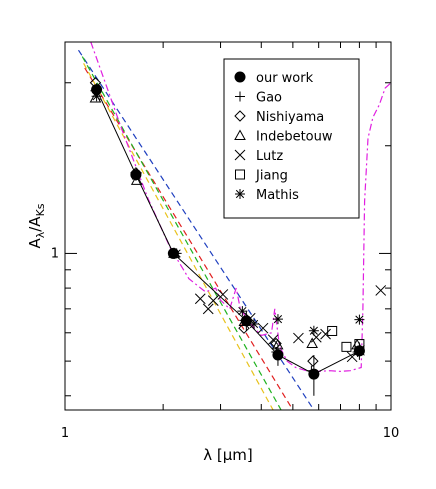 The width and height of the screenshot is (436, 489). Describe the element at coordinates (228, 455) in the screenshot. I see `x-axis-label: λ [μm]` at that location.